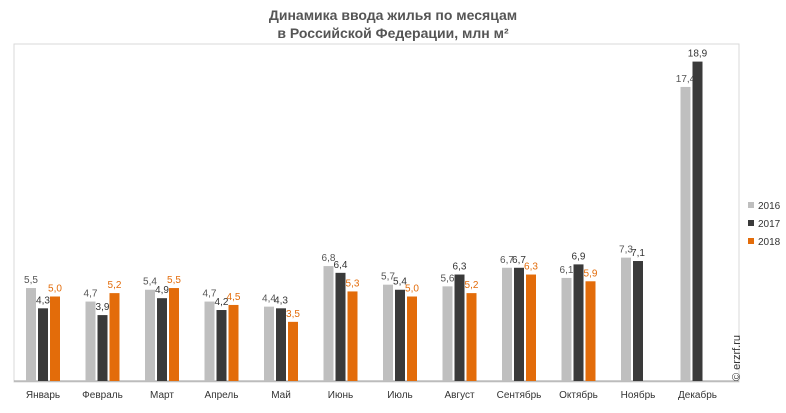 This screenshot has width=786, height=413. What do you see at coordinates (293, 314) in the screenshot?
I see `value-label-2018-5: 3,5` at bounding box center [293, 314].